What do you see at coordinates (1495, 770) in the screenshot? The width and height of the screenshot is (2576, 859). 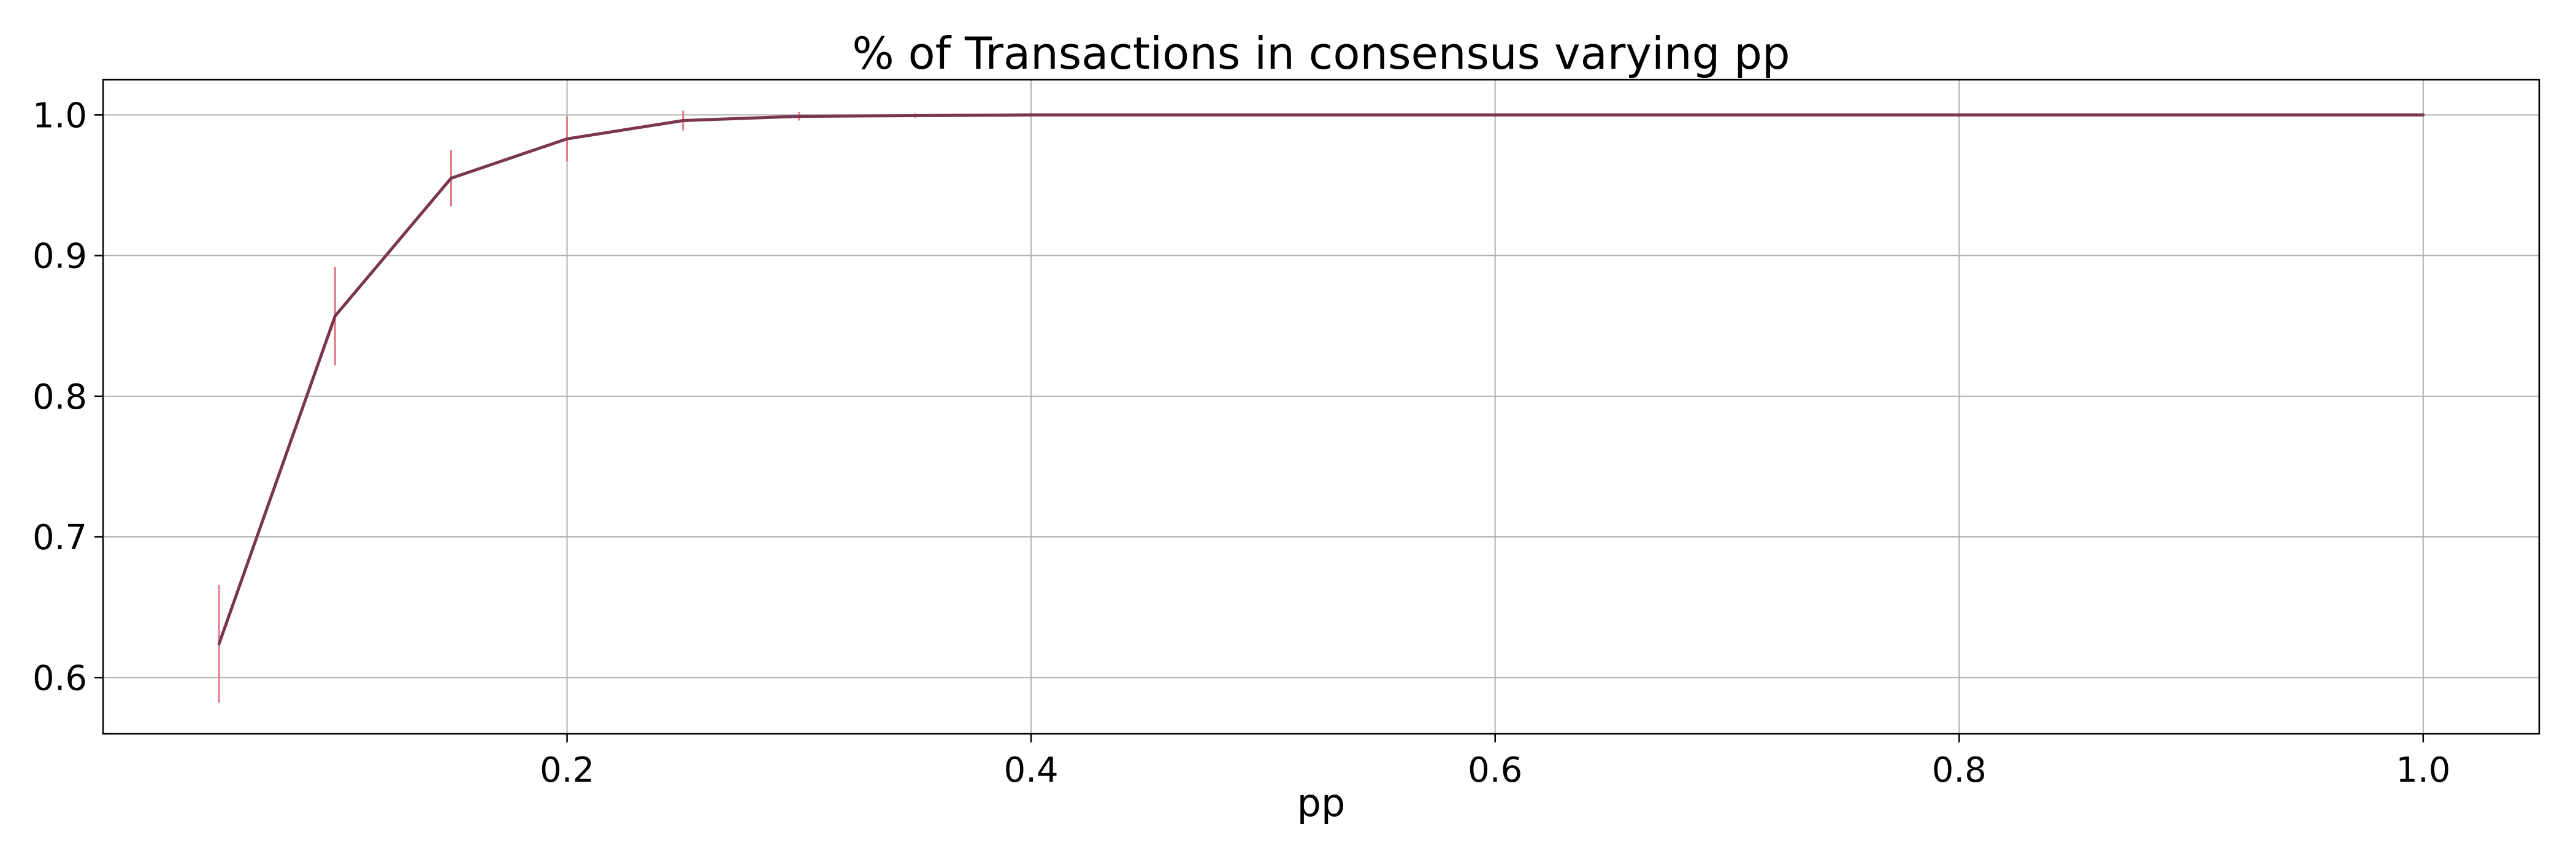 I see `x-tick-label: 0.6` at bounding box center [1495, 770].